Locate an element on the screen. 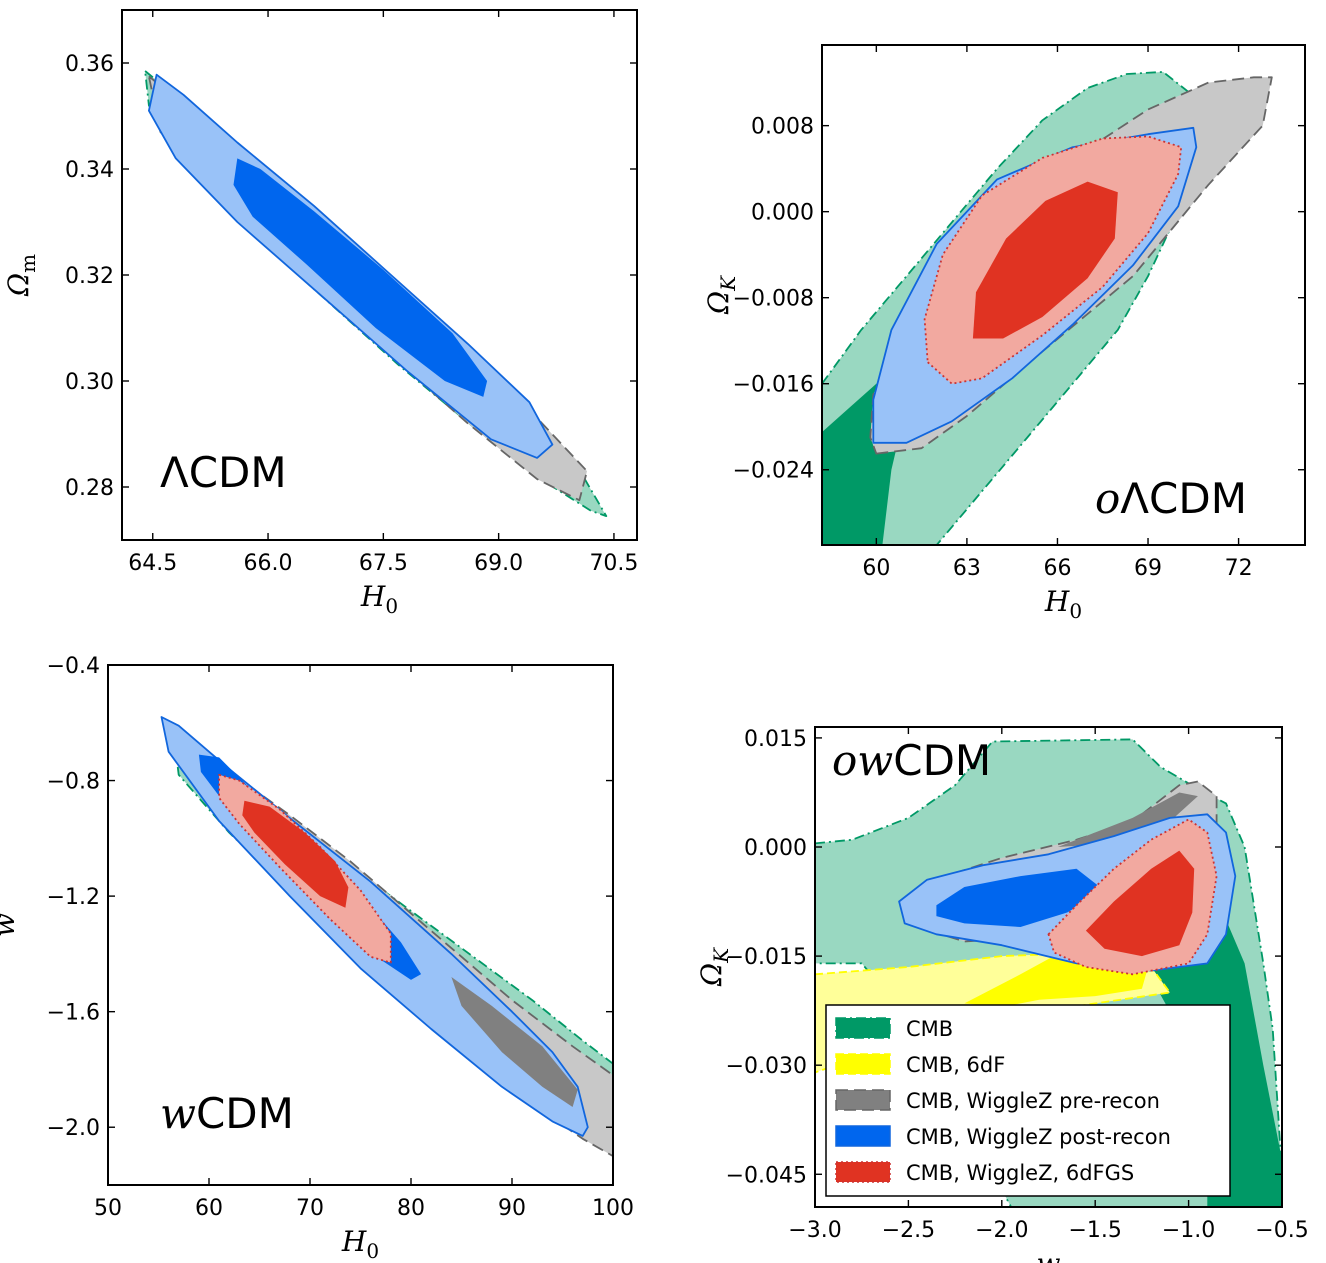 Image resolution: width=1326 pixels, height=1263 pixels. y-tick-label: −0.008 is located at coordinates (773, 299).